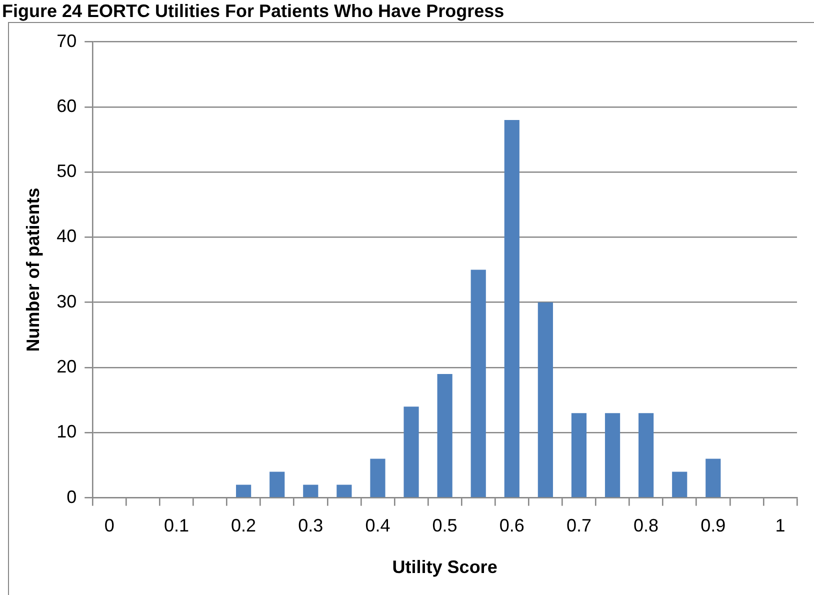  Describe the element at coordinates (176, 526) in the screenshot. I see `x-tick-label: 0.1` at that location.